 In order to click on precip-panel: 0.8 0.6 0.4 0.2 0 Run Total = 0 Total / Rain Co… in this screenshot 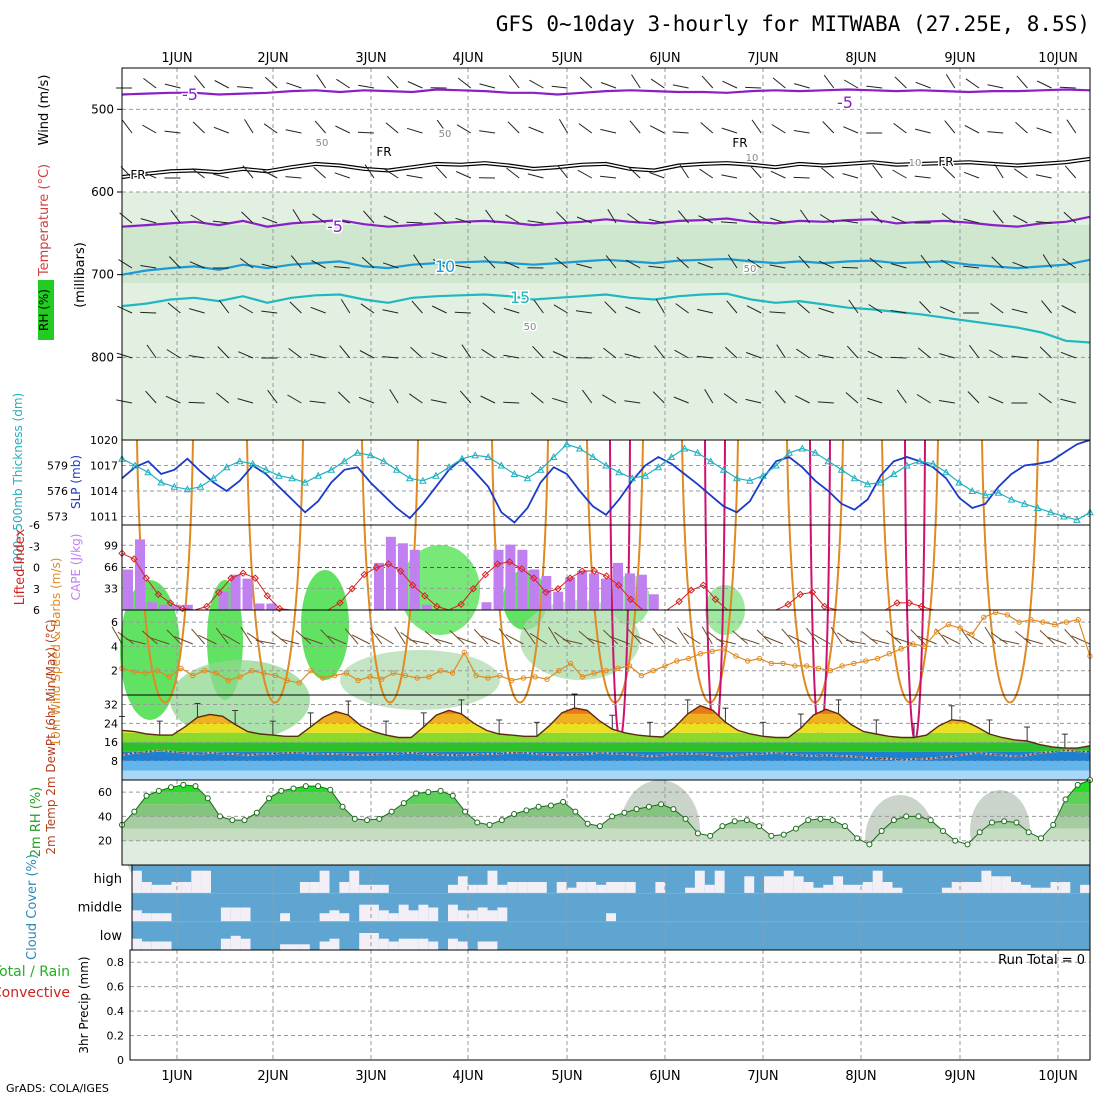, I will do `click(545, 1008)`.